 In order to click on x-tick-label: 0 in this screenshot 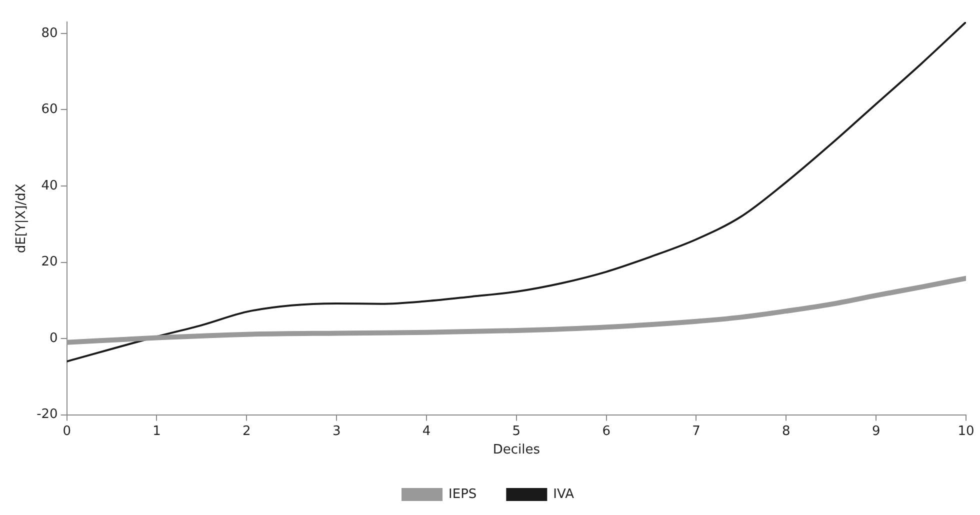, I will do `click(66, 431)`.